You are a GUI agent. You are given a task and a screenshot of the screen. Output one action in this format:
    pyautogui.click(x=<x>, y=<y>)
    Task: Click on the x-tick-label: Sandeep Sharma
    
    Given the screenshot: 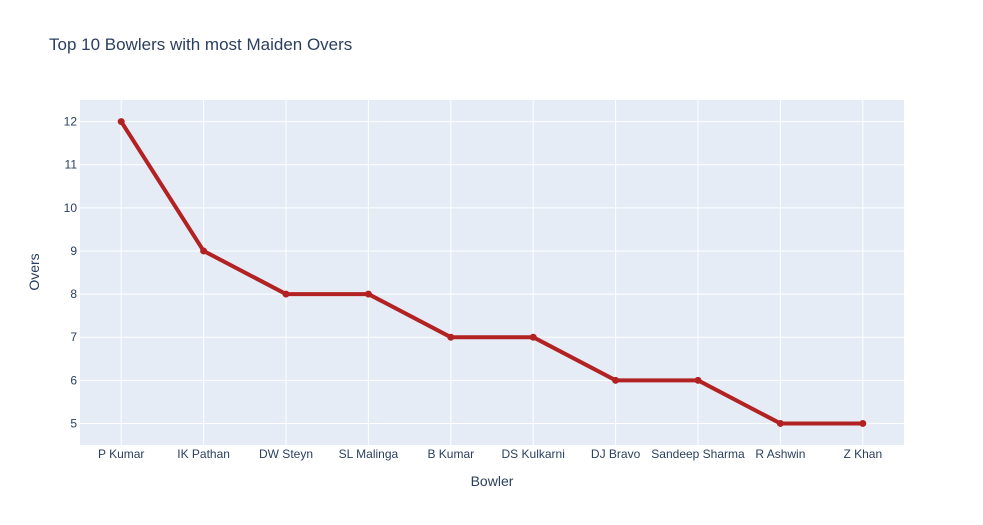 What is the action you would take?
    pyautogui.click(x=698, y=454)
    